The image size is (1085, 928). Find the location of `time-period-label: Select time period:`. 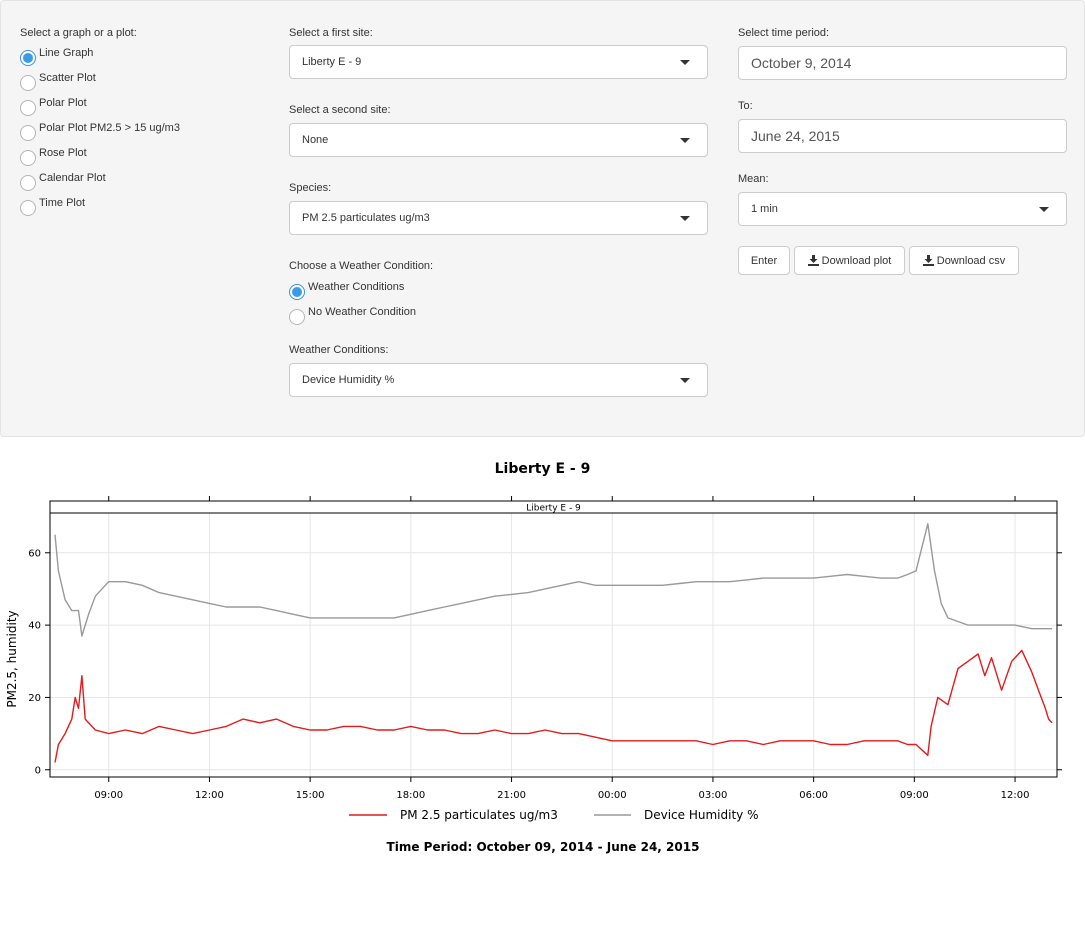

time-period-label: Select time period: is located at coordinates (784, 33).